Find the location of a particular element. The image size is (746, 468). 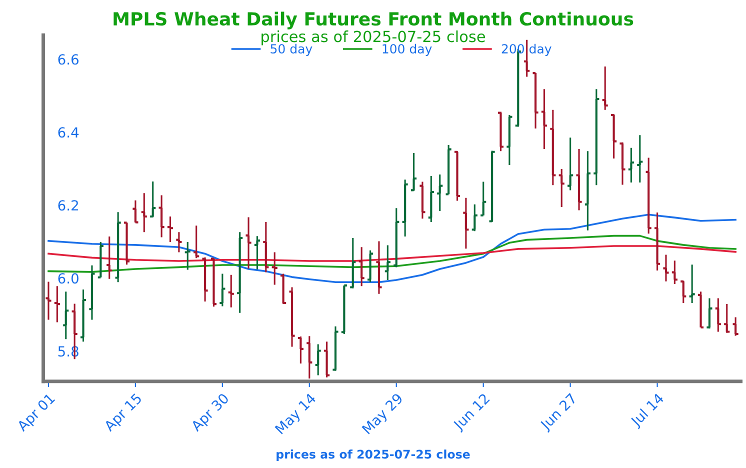

x-tick-label: Jun 27 is located at coordinates (559, 412).